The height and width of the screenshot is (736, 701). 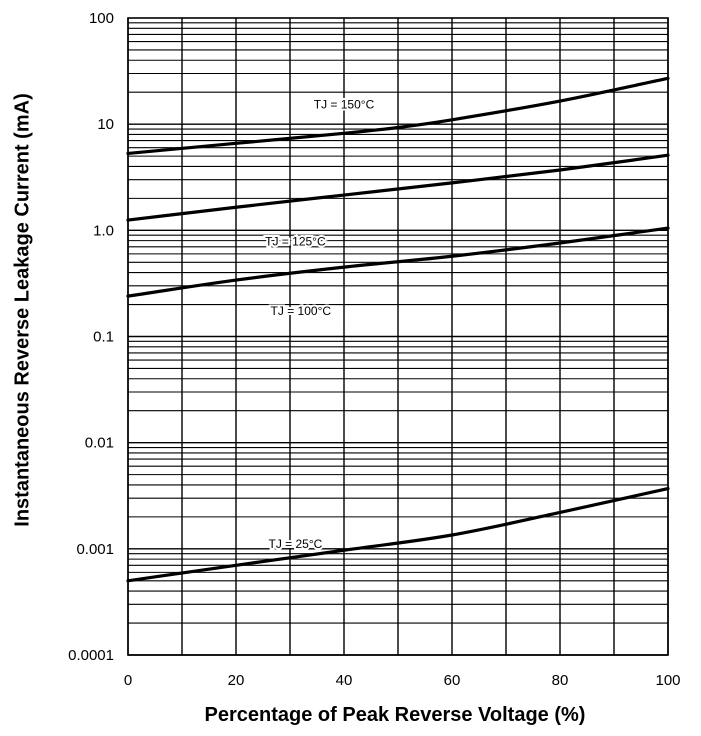 What do you see at coordinates (667, 680) in the screenshot?
I see `x-tick-label: 100` at bounding box center [667, 680].